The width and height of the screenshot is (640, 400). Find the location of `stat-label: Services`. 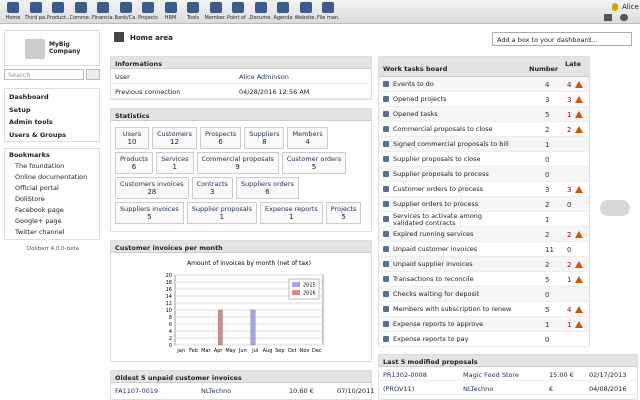

stat-label: Services is located at coordinates (175, 159).